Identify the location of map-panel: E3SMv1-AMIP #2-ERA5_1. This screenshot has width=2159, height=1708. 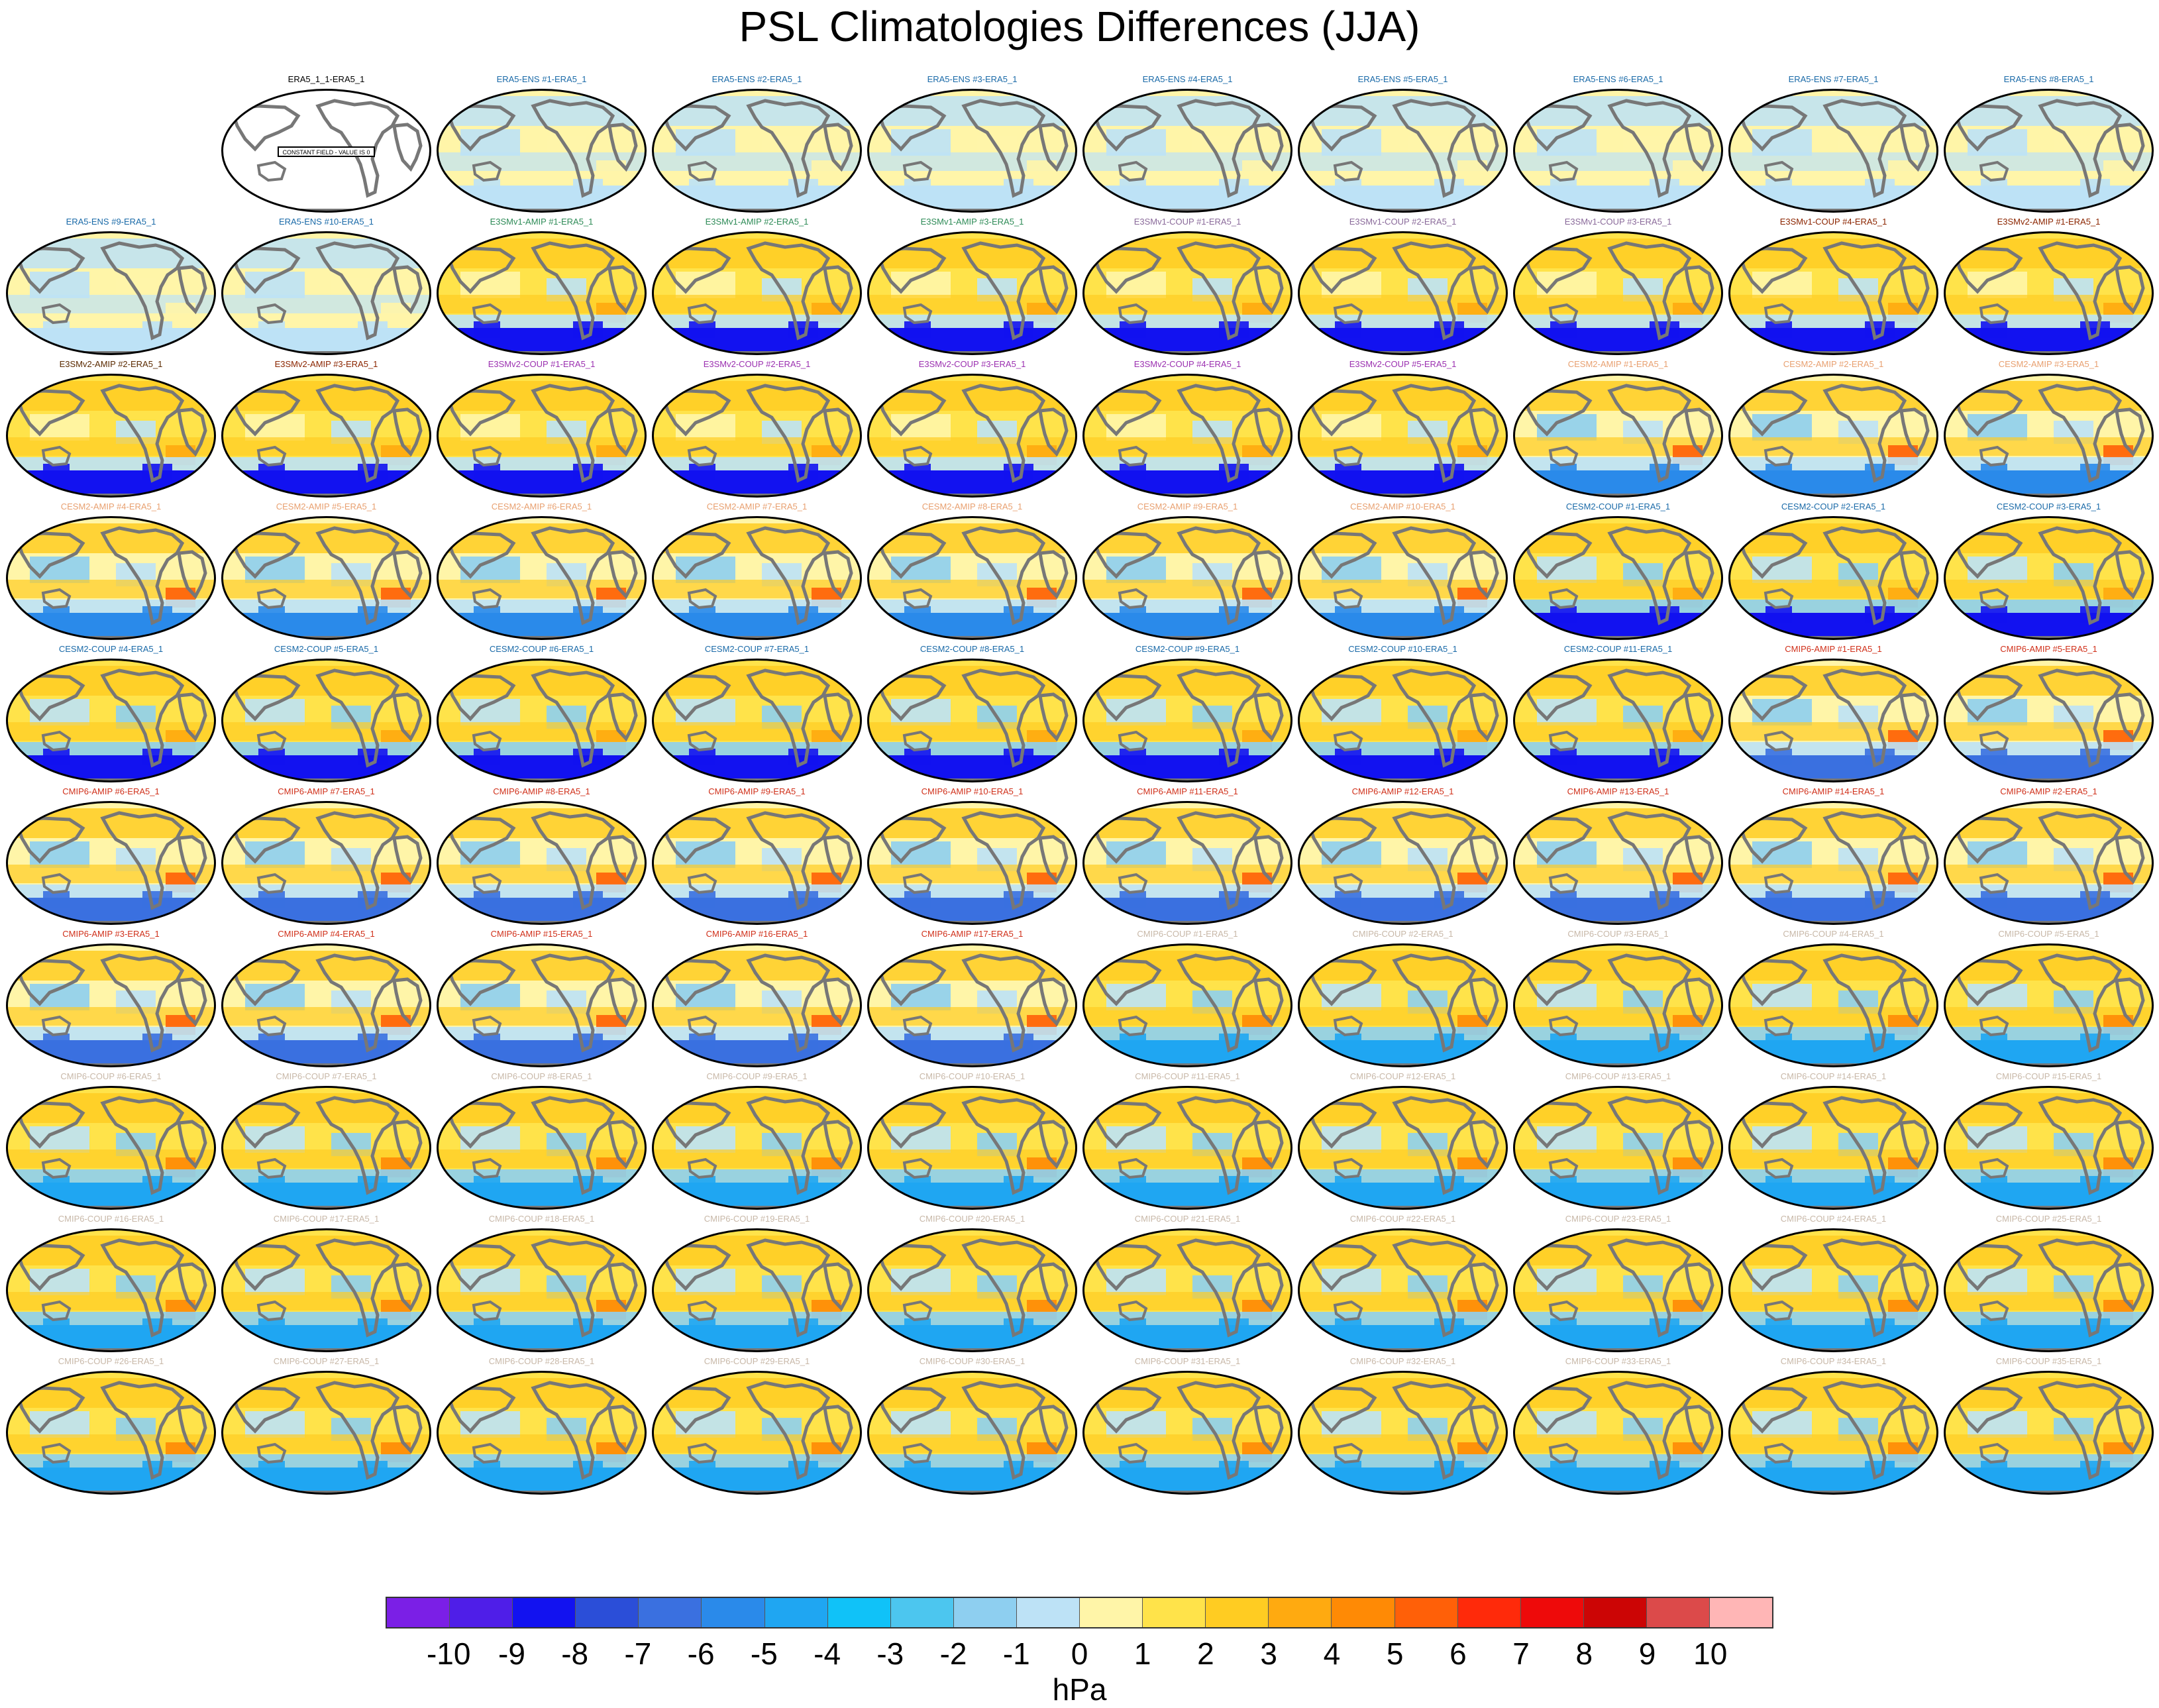
(757, 286).